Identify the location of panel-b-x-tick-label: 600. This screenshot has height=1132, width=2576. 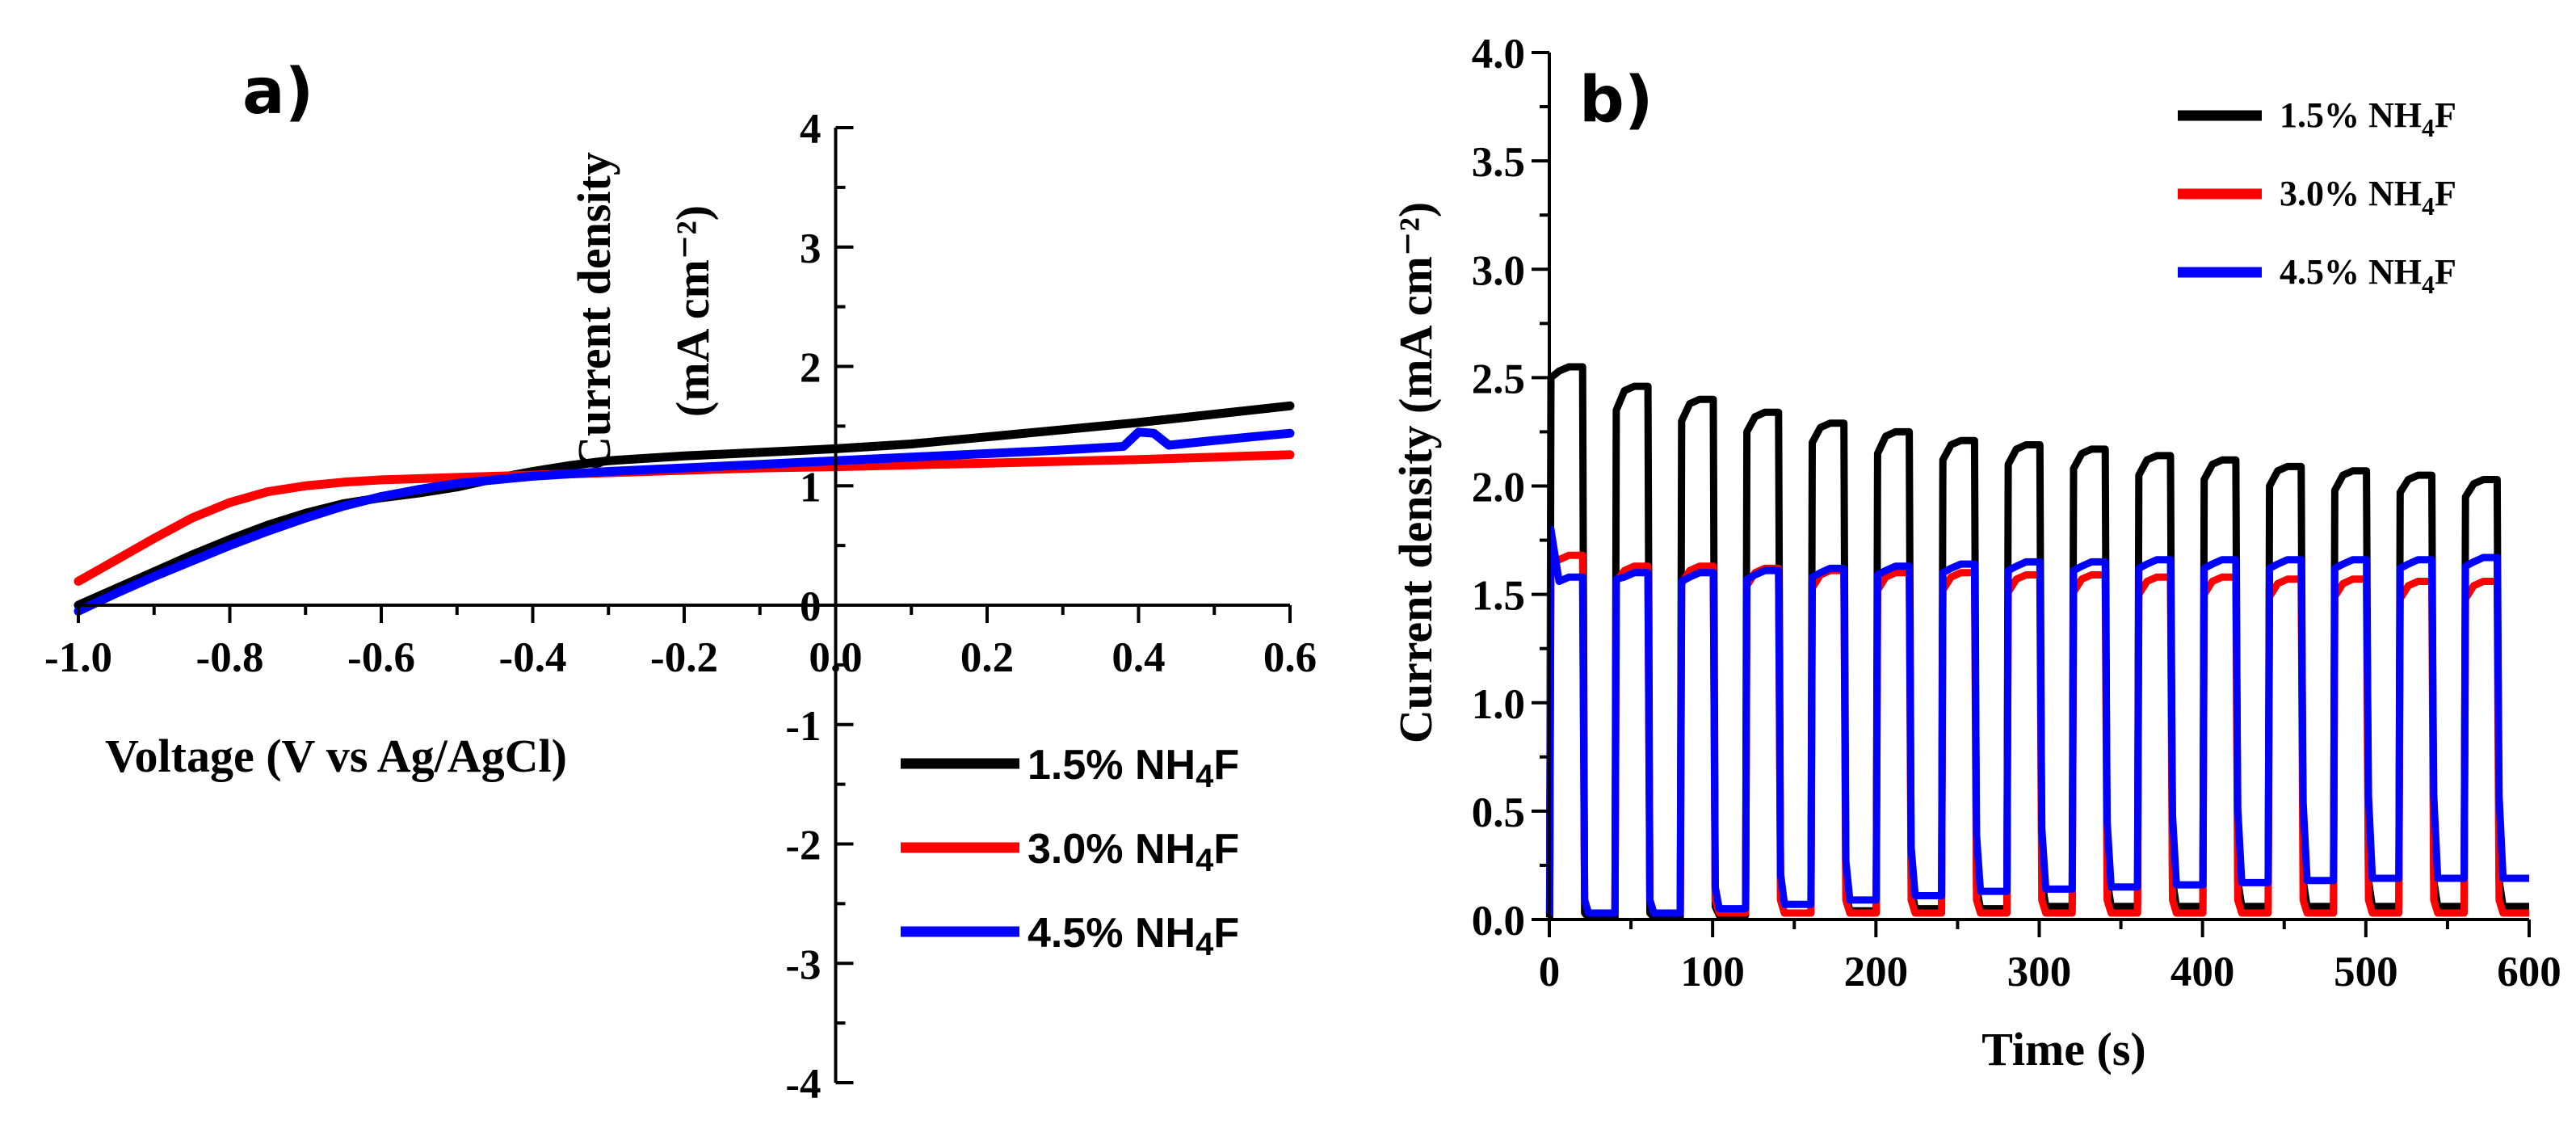
(2529, 972).